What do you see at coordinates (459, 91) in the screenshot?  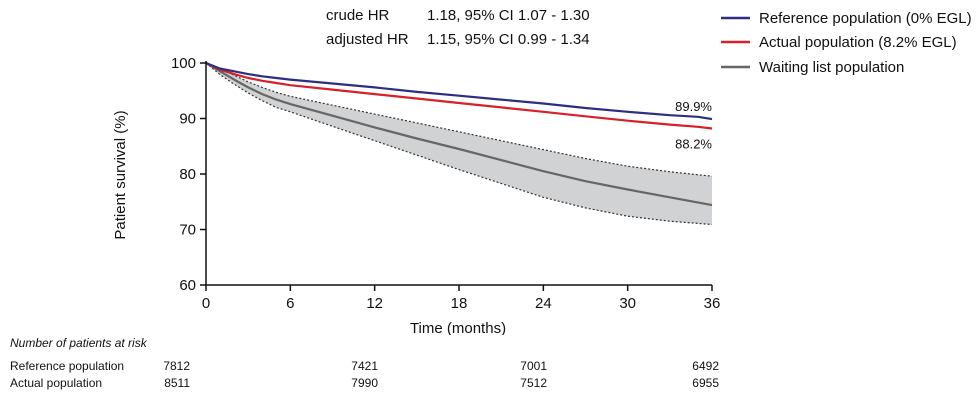 I see `series-line-reference` at bounding box center [459, 91].